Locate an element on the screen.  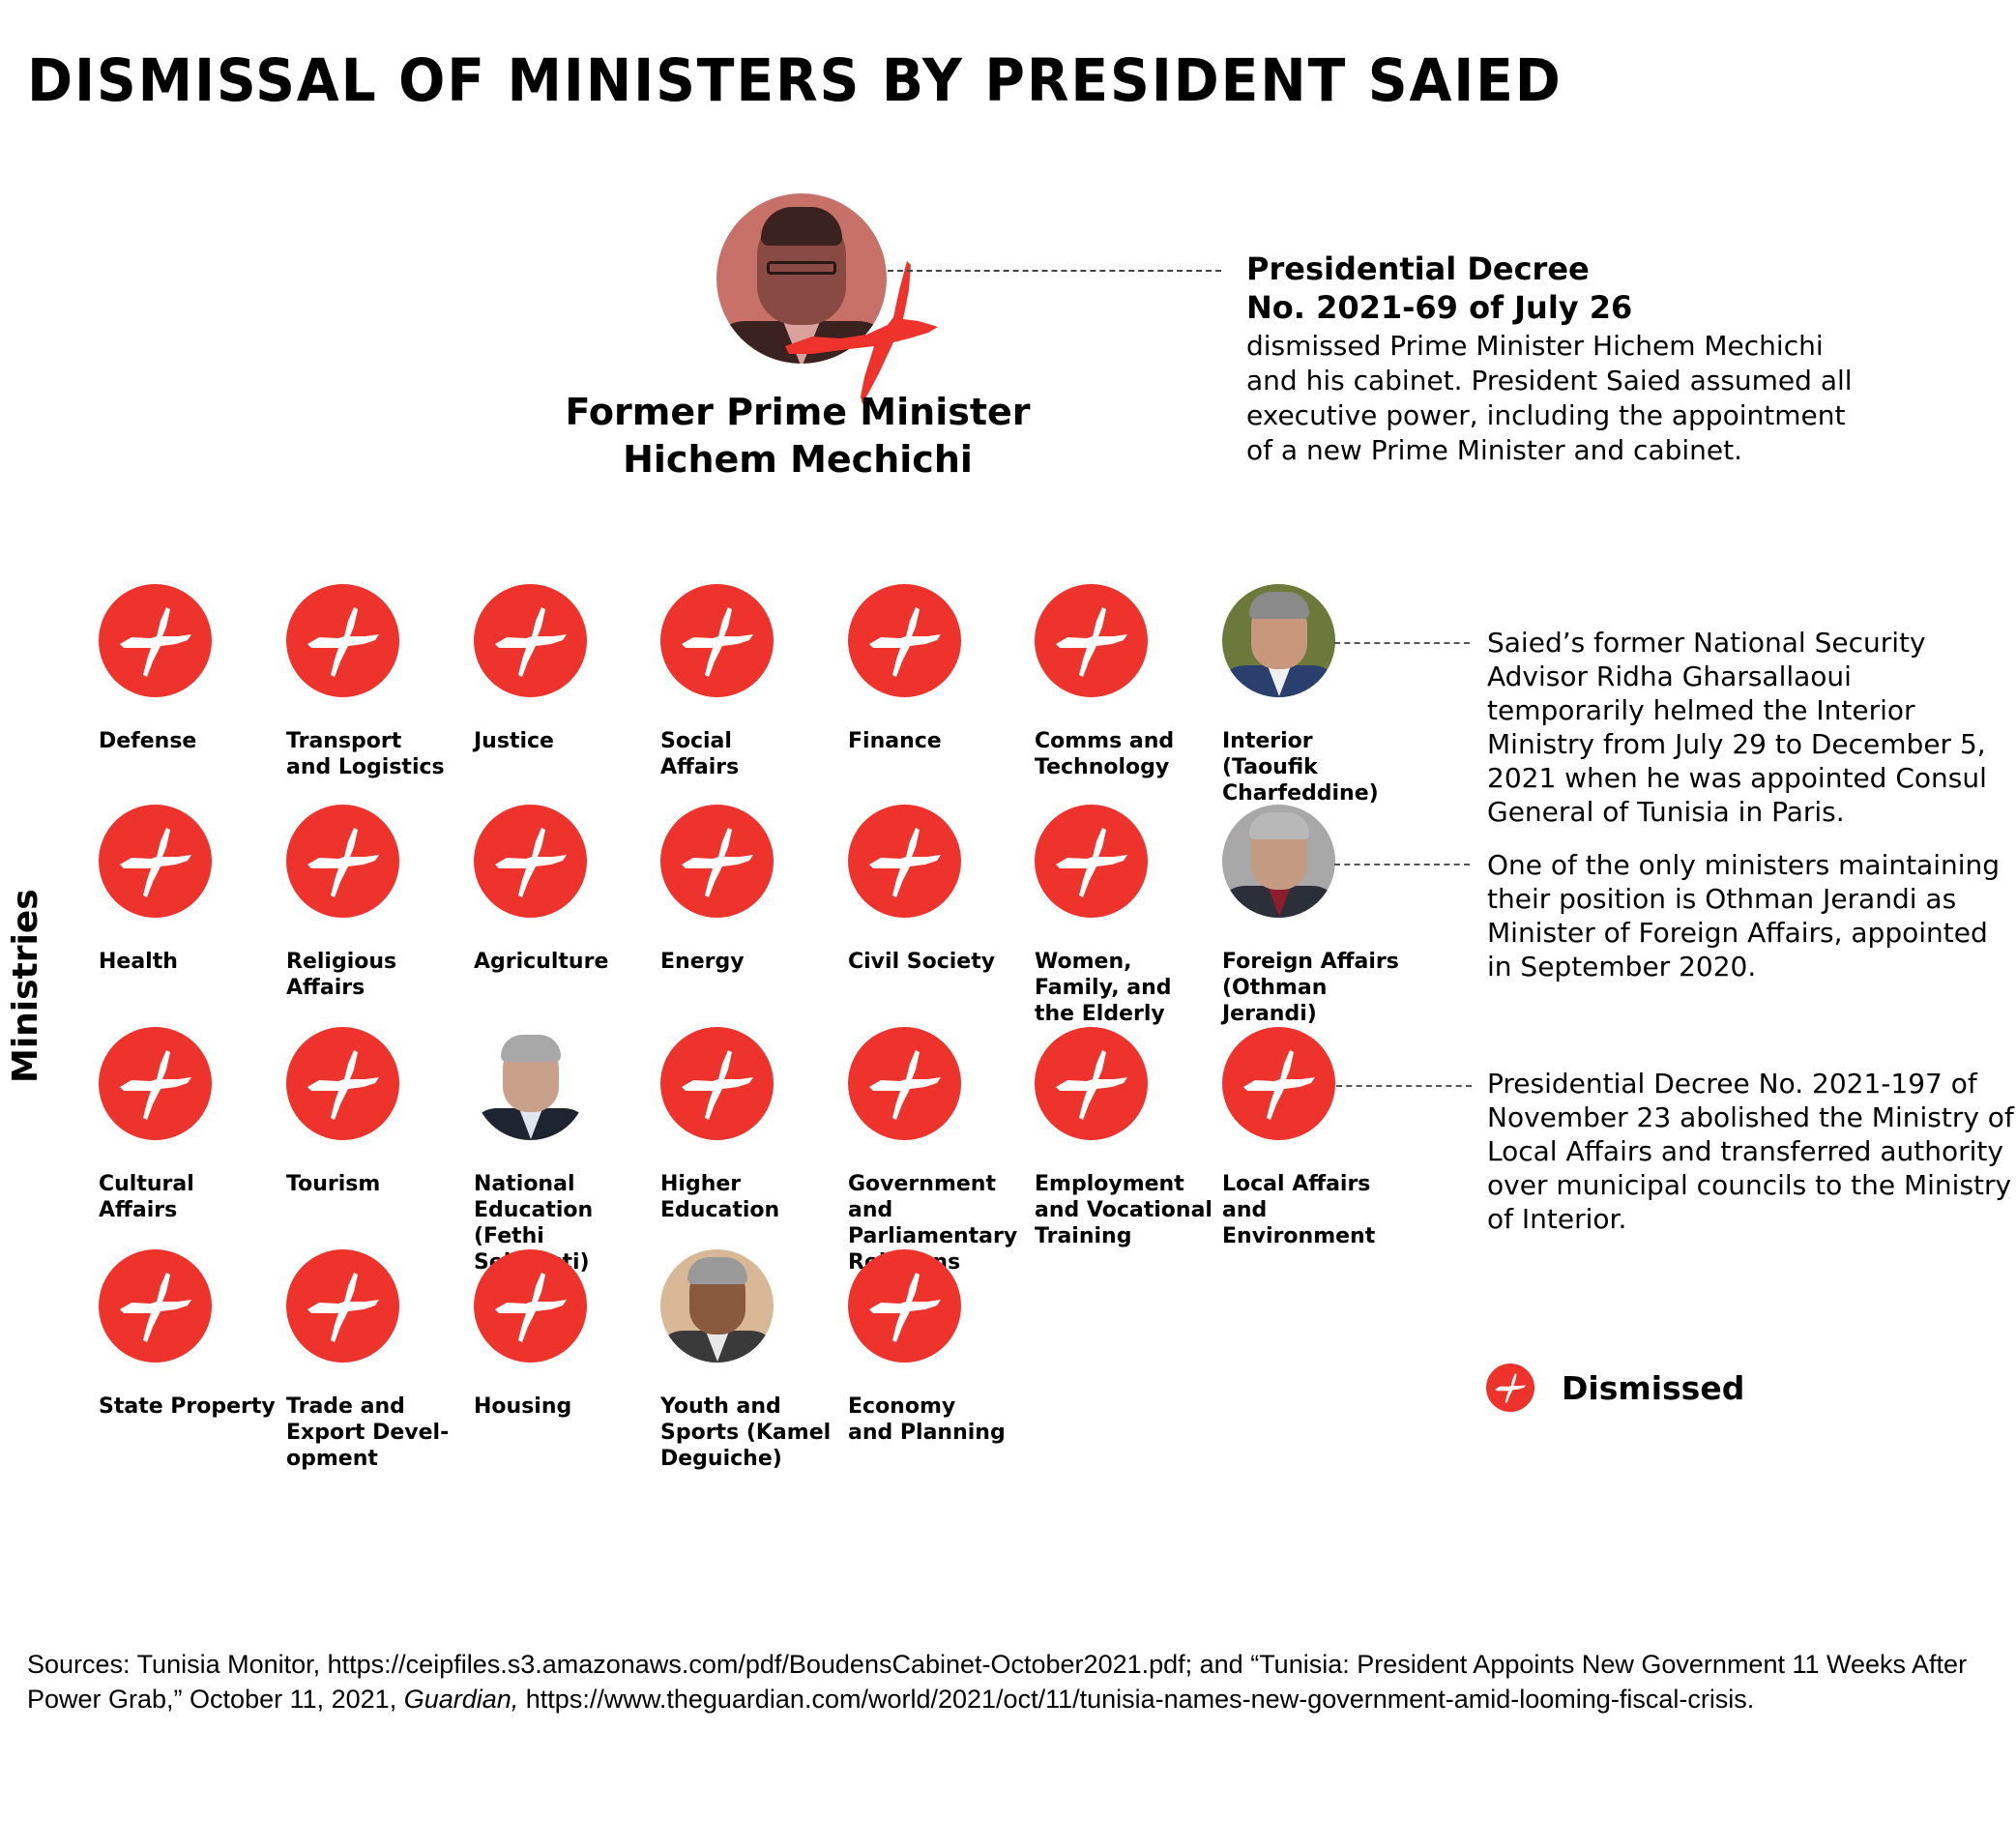
ministry-item: Comms and Technology is located at coordinates (1127, 682).